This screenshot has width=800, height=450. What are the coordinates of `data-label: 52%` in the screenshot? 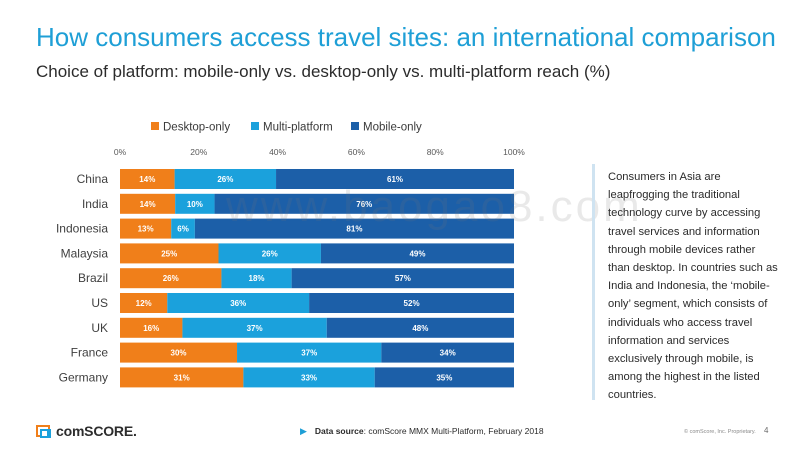 It's located at (412, 303).